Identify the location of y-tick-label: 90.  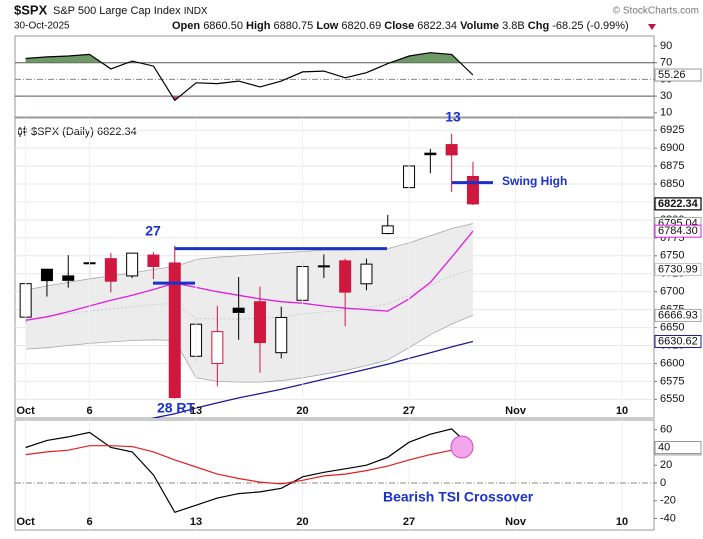
(666, 46).